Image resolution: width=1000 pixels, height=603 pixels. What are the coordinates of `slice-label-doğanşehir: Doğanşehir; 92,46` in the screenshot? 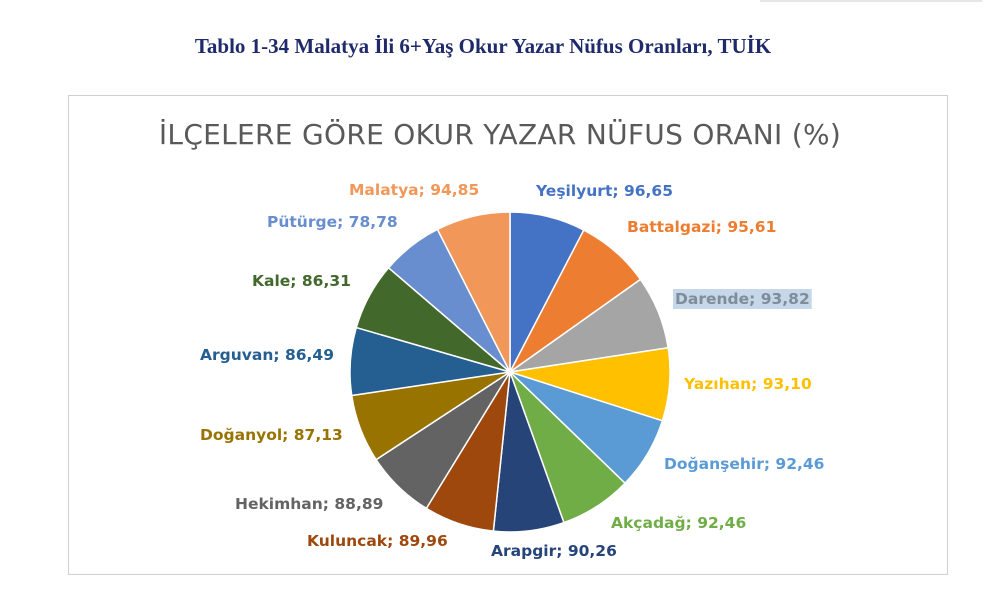 It's located at (744, 464).